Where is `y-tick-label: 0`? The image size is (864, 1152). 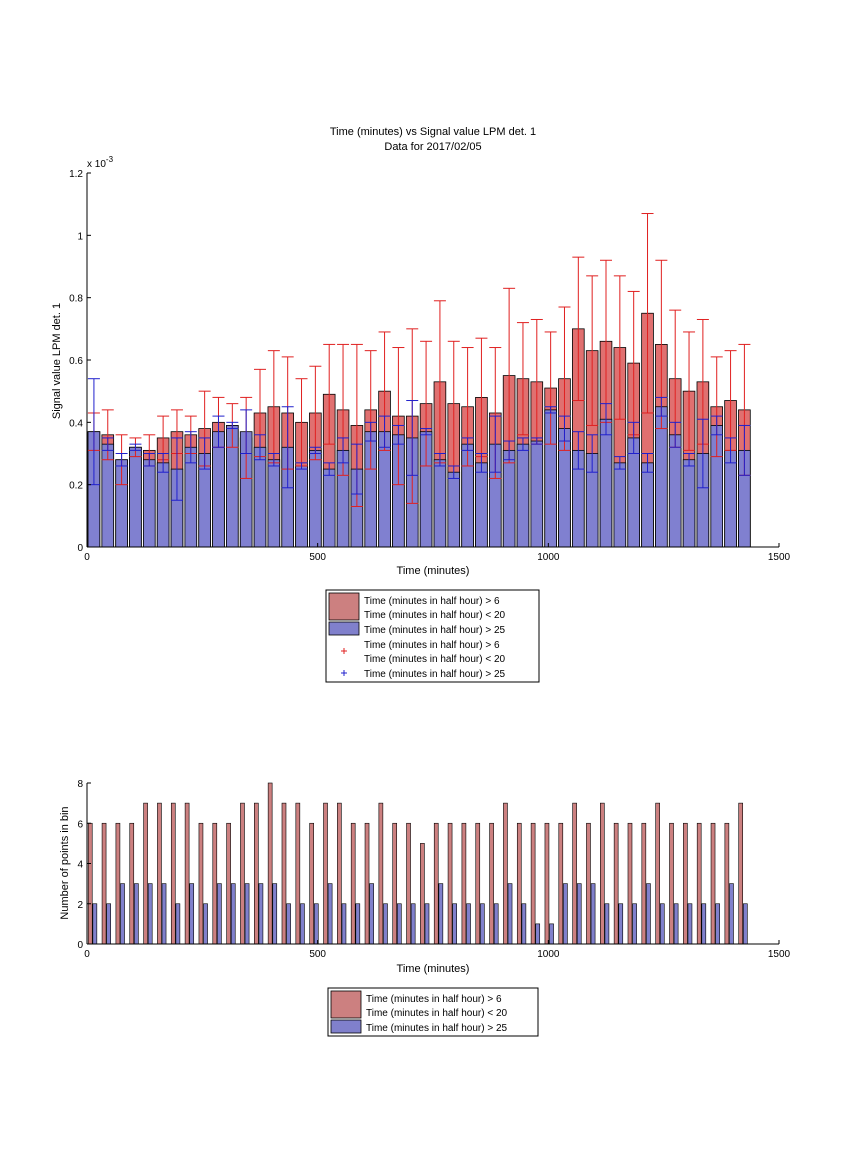
y-tick-label: 0 is located at coordinates (80, 945).